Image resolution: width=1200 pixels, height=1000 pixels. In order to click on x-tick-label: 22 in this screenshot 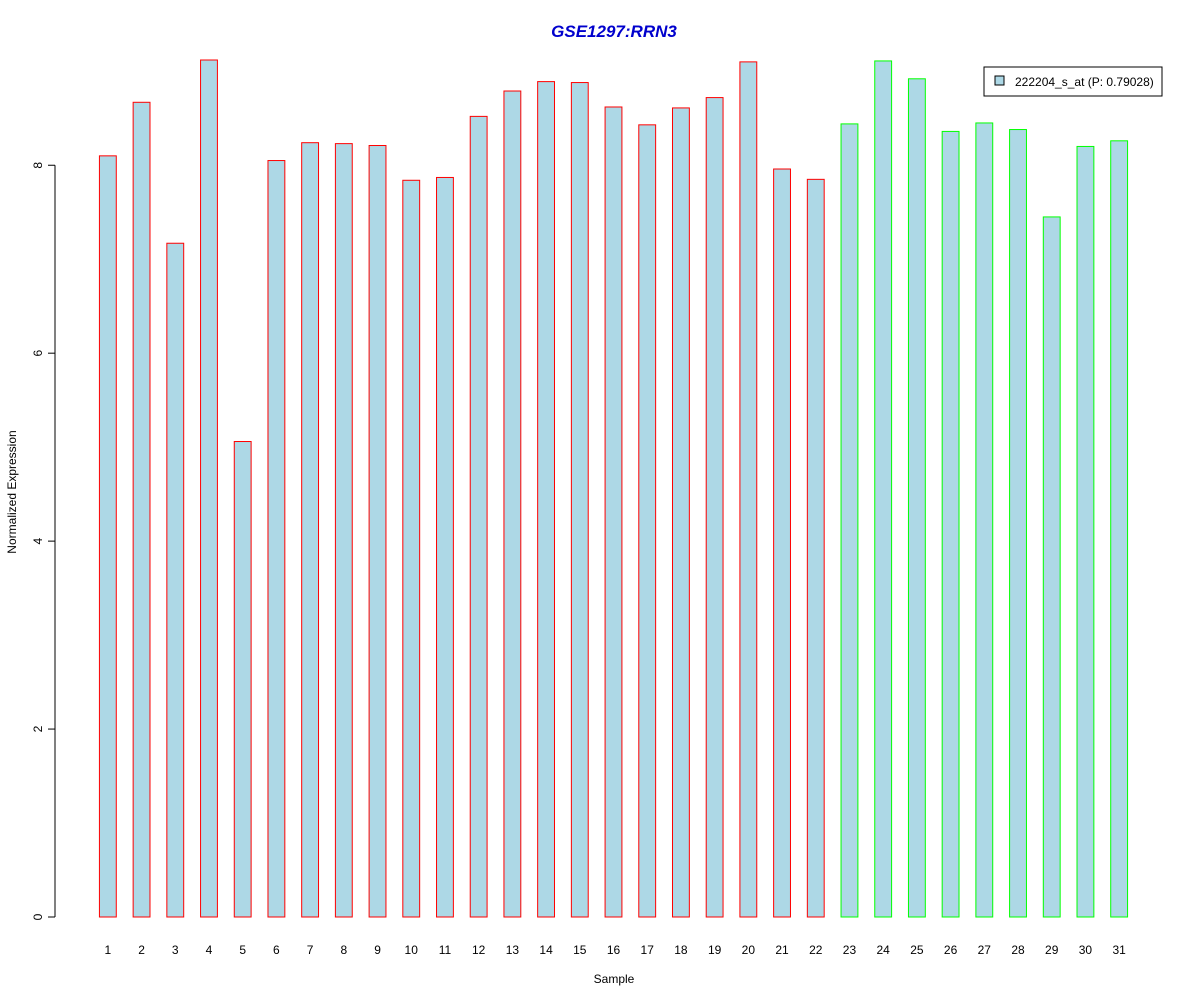, I will do `click(816, 950)`.